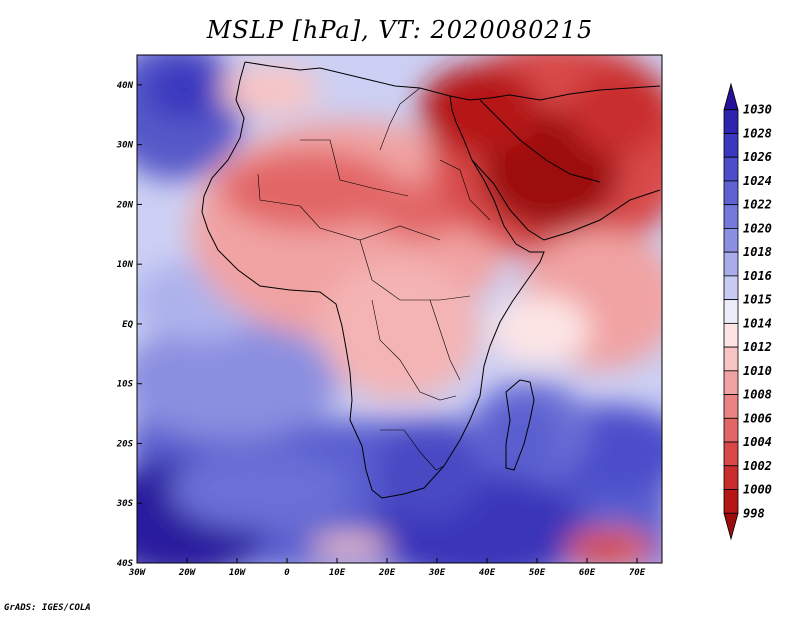  I want to click on x-tick-label: 70E, so click(637, 573).